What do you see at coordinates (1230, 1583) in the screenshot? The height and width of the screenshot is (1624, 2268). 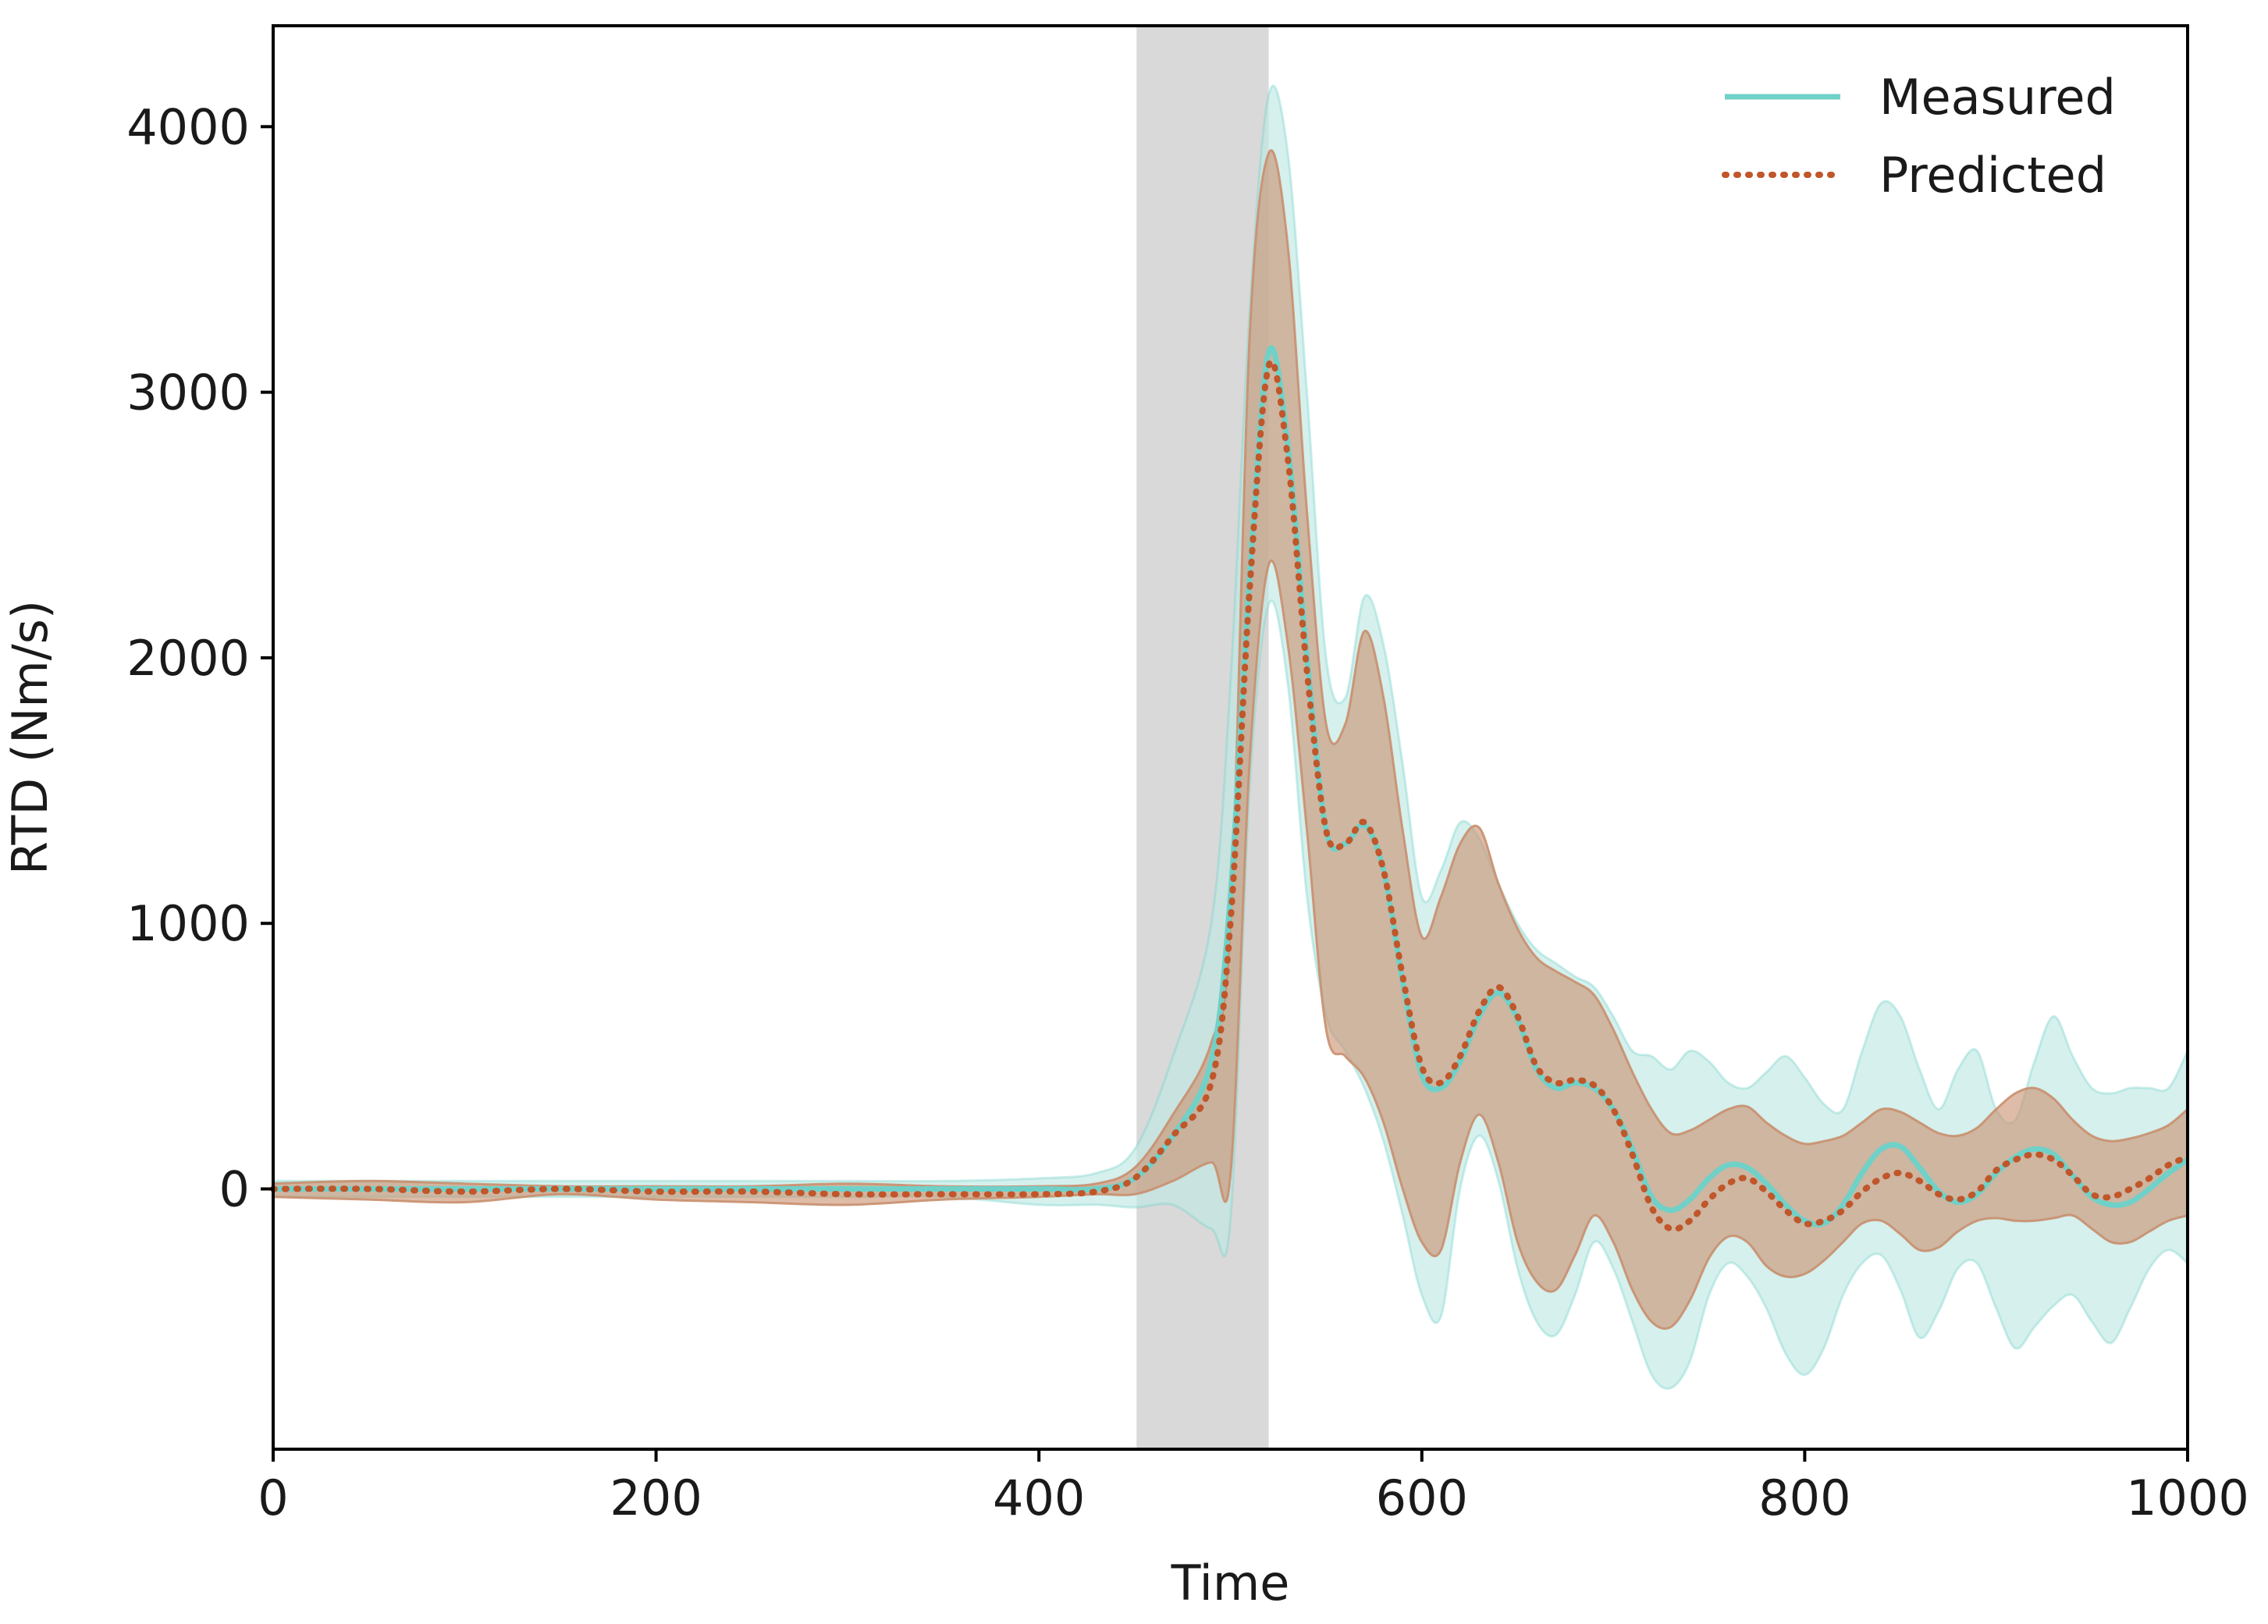 I see `x-axis-label: Time` at bounding box center [1230, 1583].